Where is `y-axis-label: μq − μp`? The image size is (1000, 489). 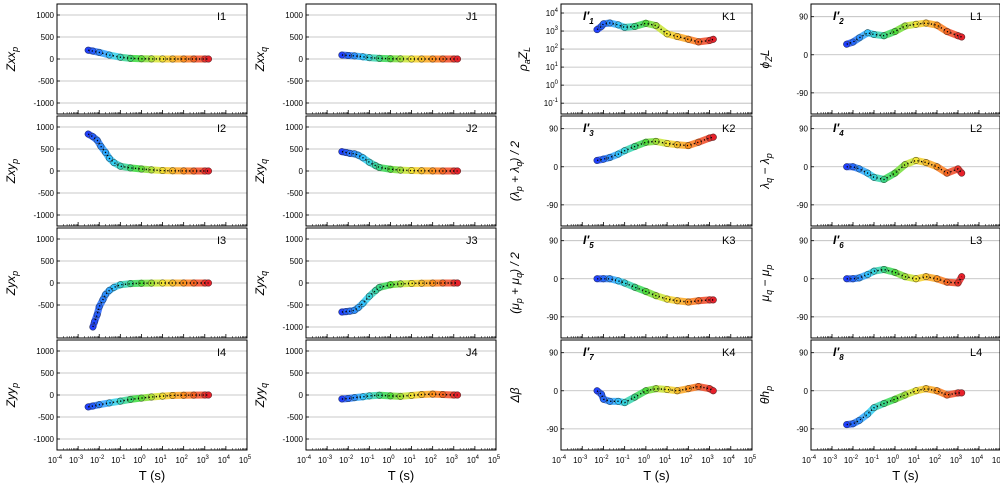 y-axis-label: μq − μp is located at coordinates (766, 284).